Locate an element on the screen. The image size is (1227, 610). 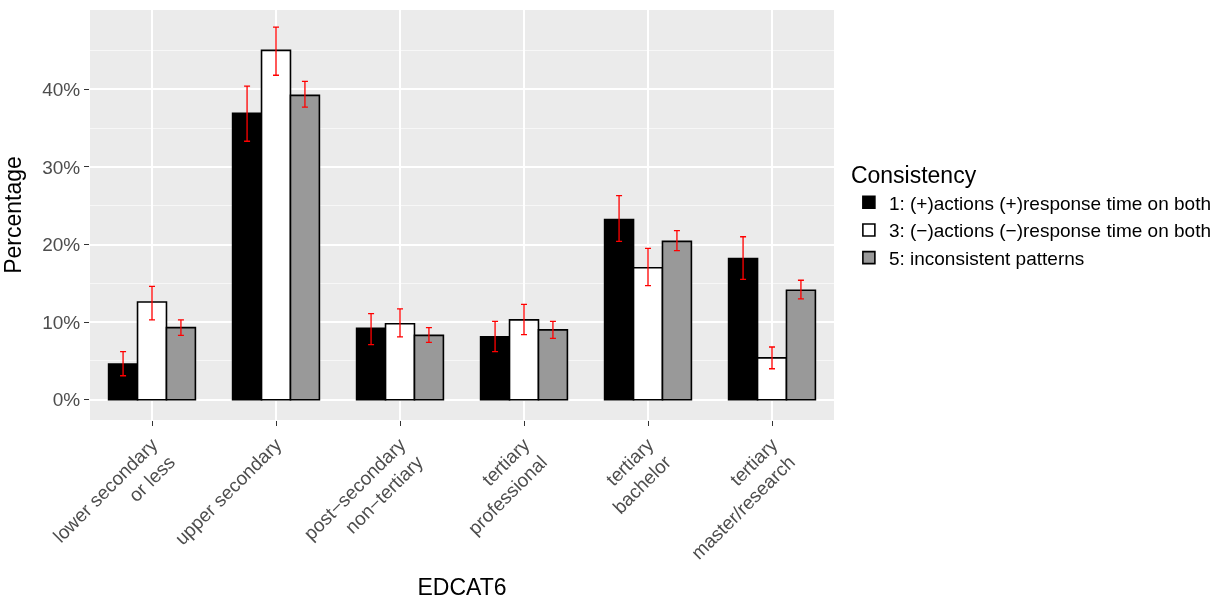
legend-label: 1: (+)actions (+)response time on both is located at coordinates (1049, 203).